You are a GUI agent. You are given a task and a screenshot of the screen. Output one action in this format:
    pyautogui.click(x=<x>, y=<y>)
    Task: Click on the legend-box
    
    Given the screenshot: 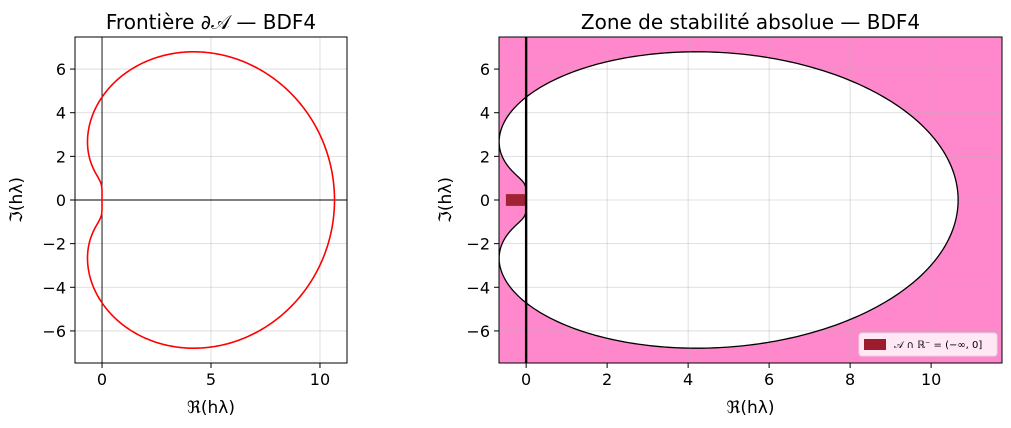 What is the action you would take?
    pyautogui.click(x=928, y=344)
    